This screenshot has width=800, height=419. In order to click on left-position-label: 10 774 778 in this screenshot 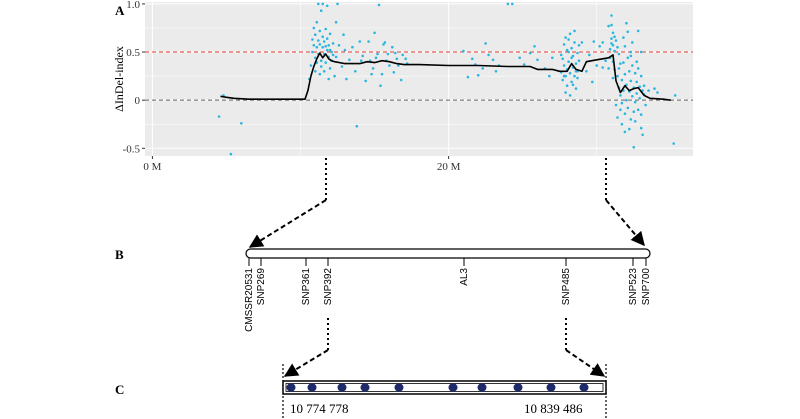, I will do `click(319, 408)`.